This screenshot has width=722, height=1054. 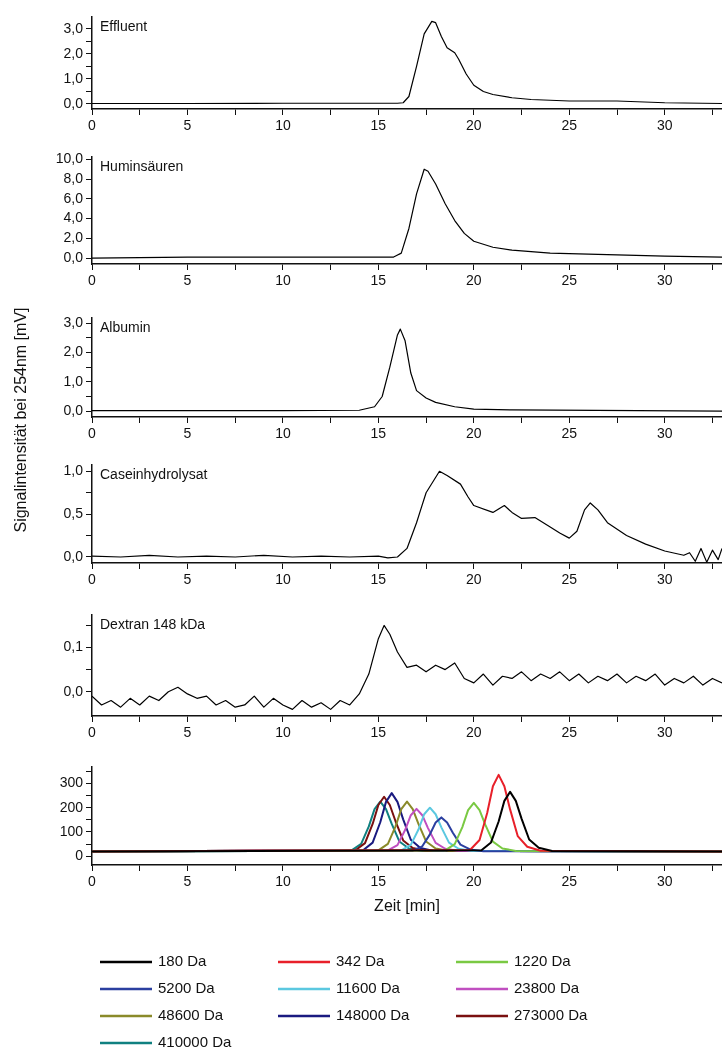 I want to click on y-tick-label: 300, so click(x=71, y=782).